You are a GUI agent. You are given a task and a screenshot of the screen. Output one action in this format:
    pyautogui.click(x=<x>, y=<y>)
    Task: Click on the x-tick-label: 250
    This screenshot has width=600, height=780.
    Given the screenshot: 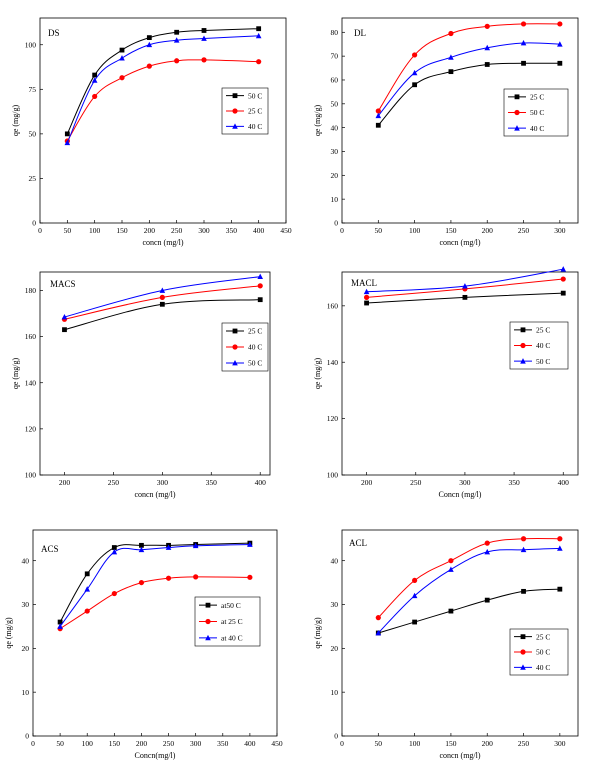 What is the action you would take?
    pyautogui.click(x=169, y=743)
    